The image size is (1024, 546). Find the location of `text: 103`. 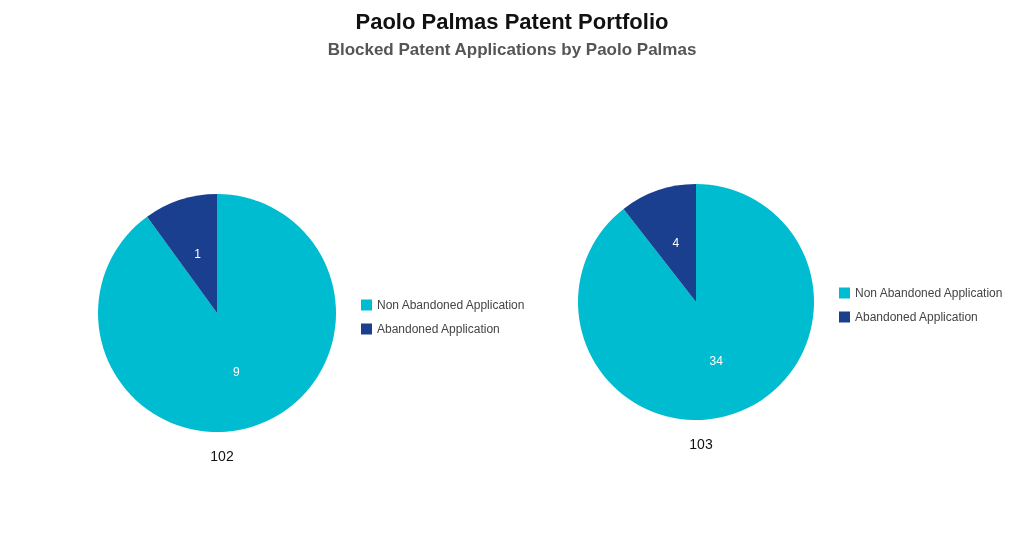

text: 103 is located at coordinates (701, 444).